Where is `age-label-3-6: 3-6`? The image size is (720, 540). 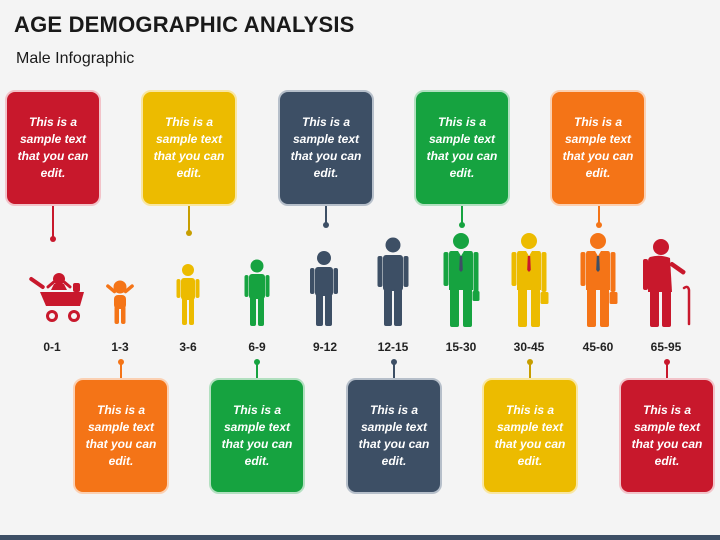
age-label-3-6: 3-6 is located at coordinates (188, 347).